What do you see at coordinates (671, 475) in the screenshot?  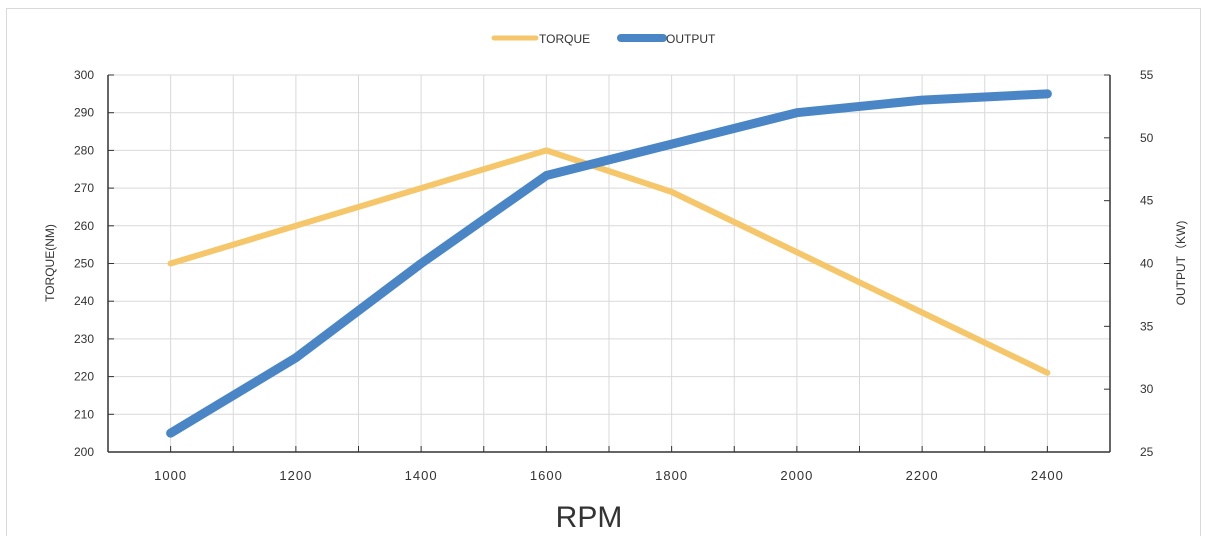 I see `x-tick-label: 1800` at bounding box center [671, 475].